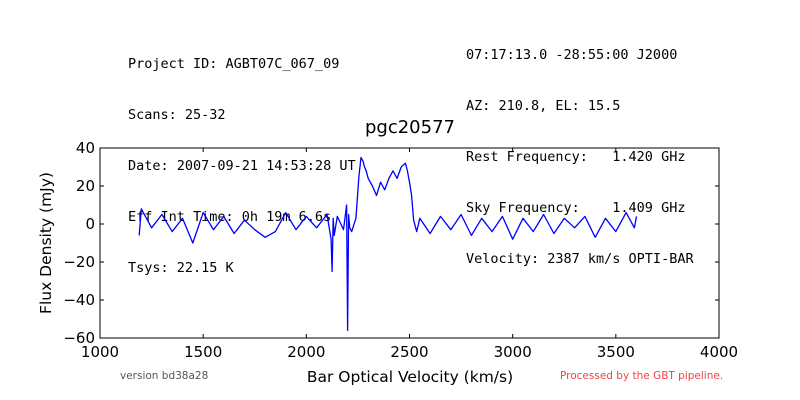  What do you see at coordinates (203, 352) in the screenshot?
I see `x-tick-label: 1500` at bounding box center [203, 352].